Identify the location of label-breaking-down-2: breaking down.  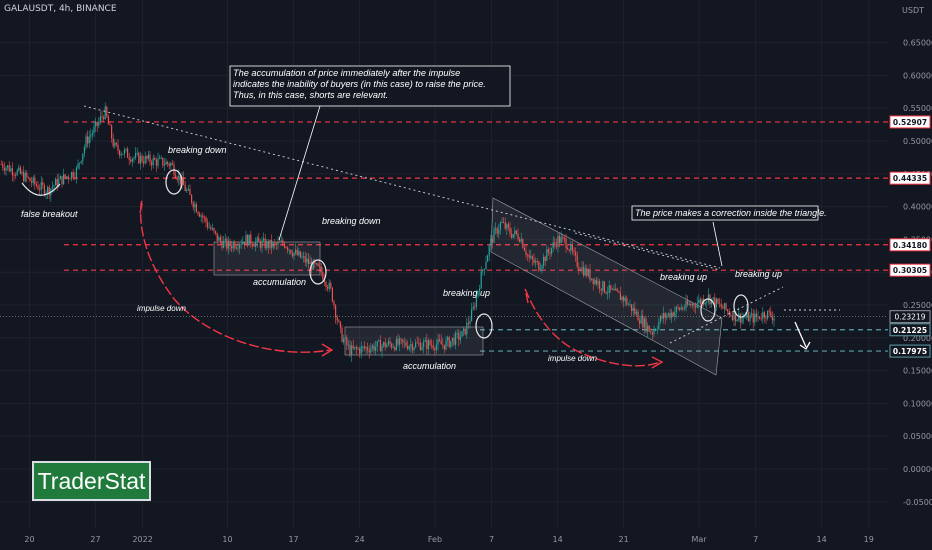
(351, 221).